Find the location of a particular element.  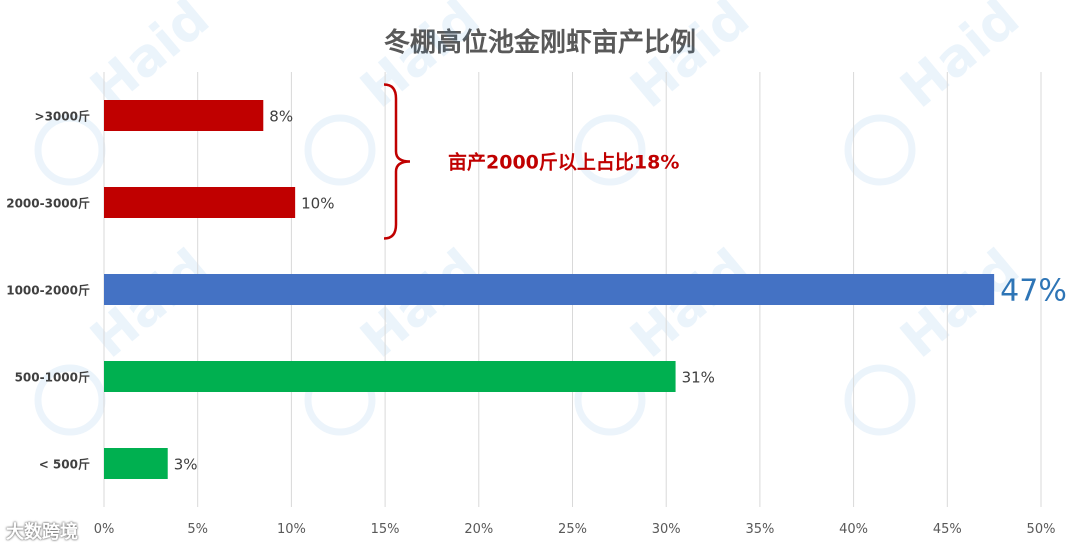

x-tick-label: 0% is located at coordinates (104, 529).